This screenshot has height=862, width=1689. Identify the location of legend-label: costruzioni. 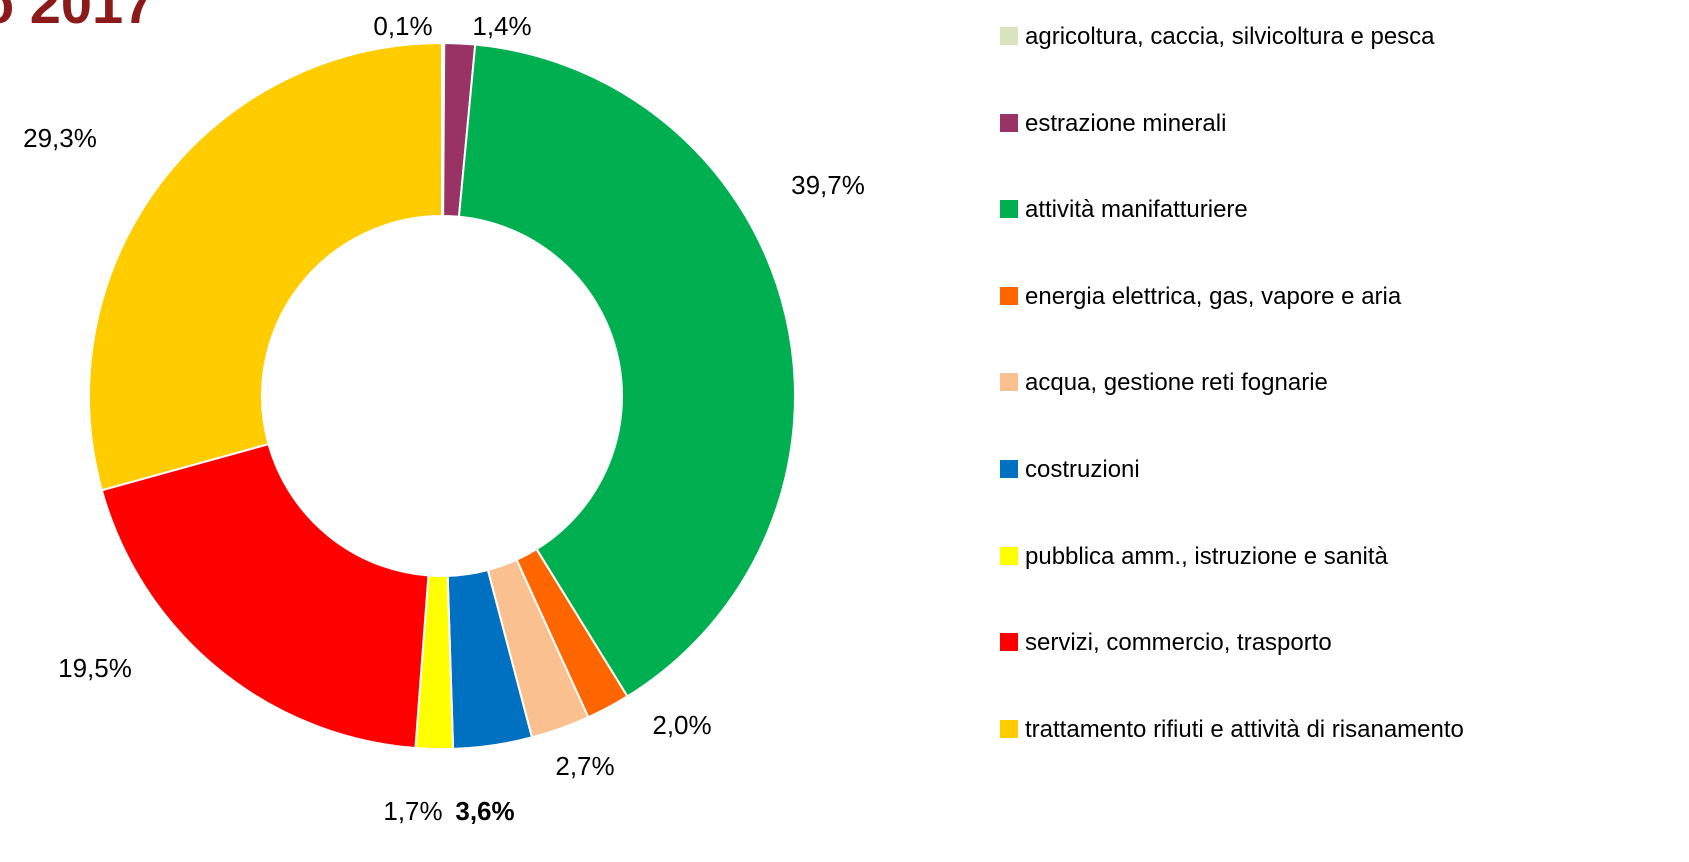
(1082, 469).